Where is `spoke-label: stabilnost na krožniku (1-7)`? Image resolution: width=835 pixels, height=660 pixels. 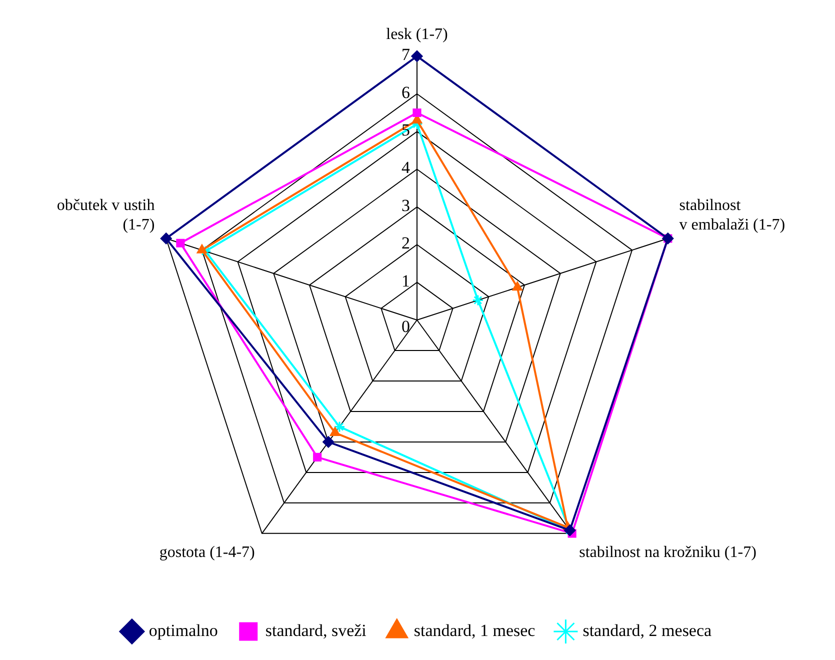 spoke-label: stabilnost na krožniku (1-7) is located at coordinates (667, 552).